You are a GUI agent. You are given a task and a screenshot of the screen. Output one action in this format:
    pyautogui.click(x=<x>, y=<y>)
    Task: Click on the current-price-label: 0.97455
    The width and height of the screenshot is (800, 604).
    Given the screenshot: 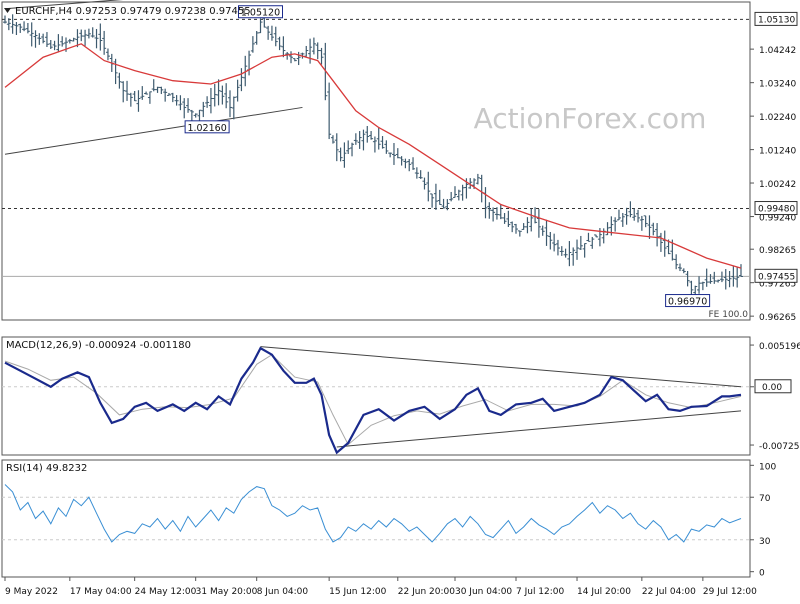 What is the action you would take?
    pyautogui.click(x=776, y=277)
    